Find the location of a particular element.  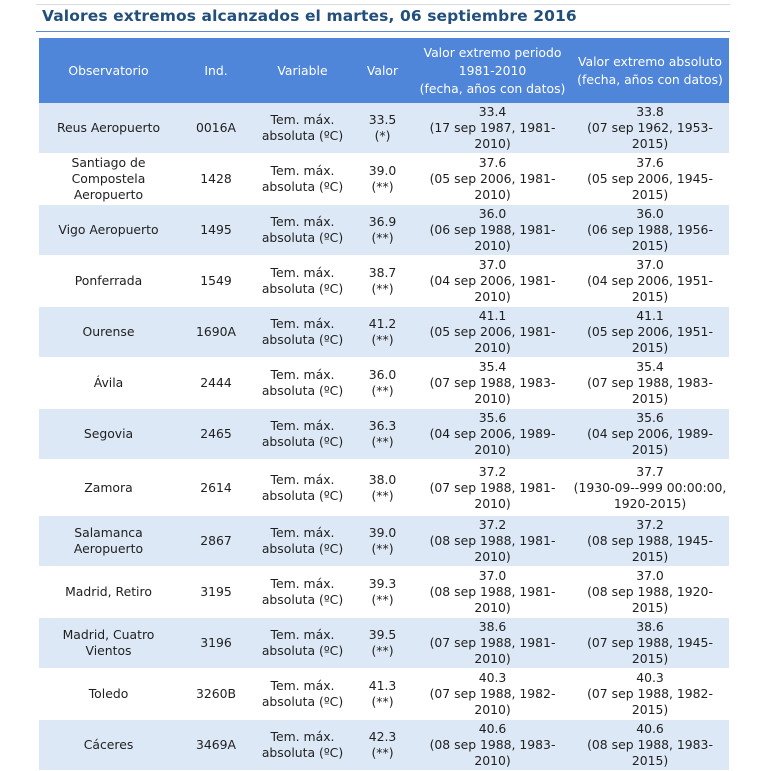

cell-periodo: 37.0 (04 sep 2006, 1981-2010) is located at coordinates (492, 281).